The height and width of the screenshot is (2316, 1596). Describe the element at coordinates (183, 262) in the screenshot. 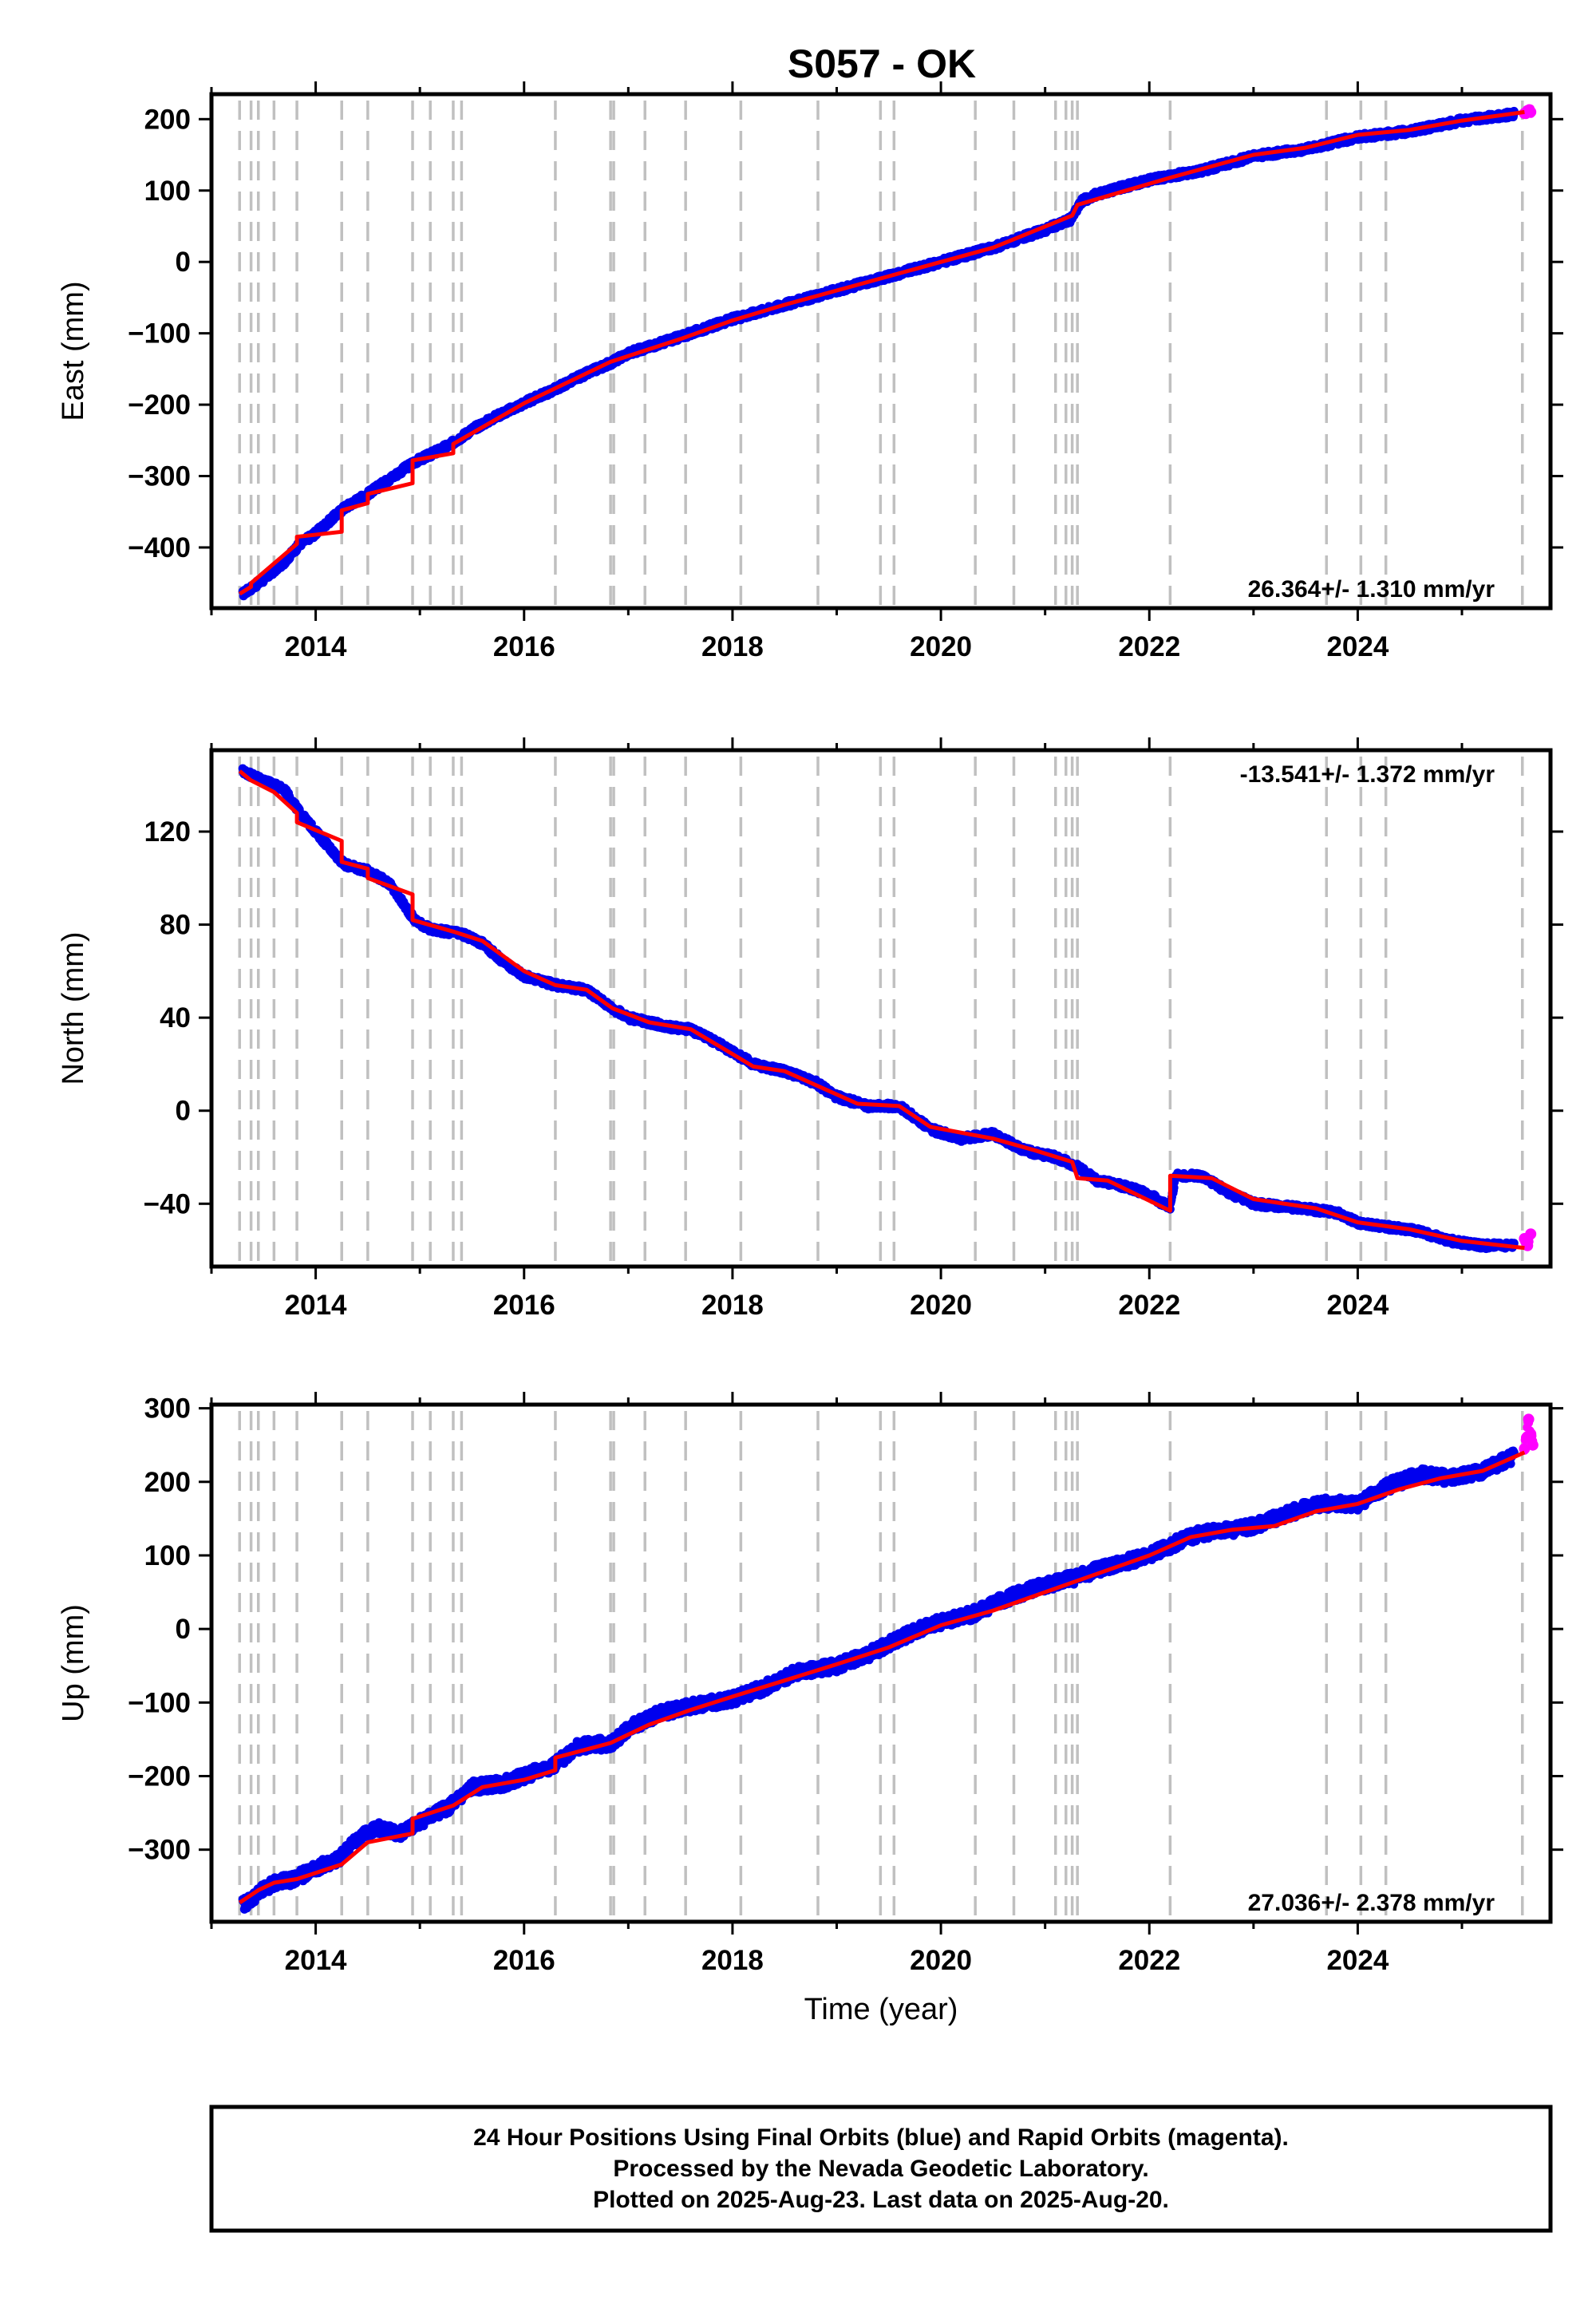

I see `y-tick-label: 0` at that location.